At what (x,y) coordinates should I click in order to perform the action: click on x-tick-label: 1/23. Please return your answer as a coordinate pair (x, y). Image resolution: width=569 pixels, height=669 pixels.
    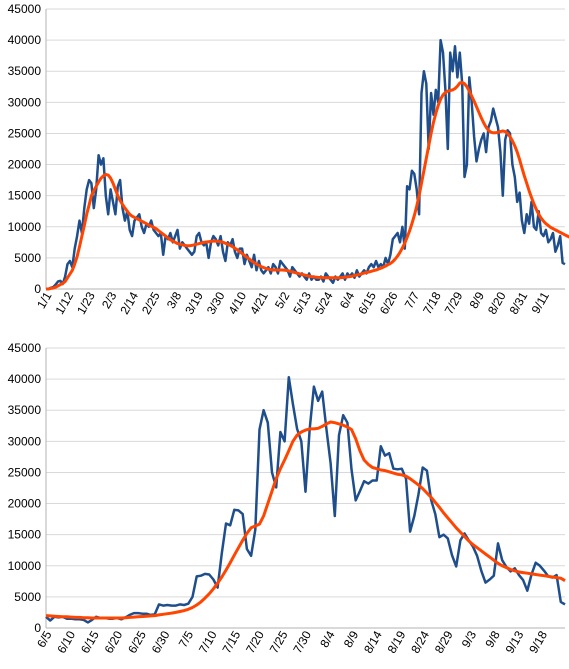
    Looking at the image, I should click on (86, 303).